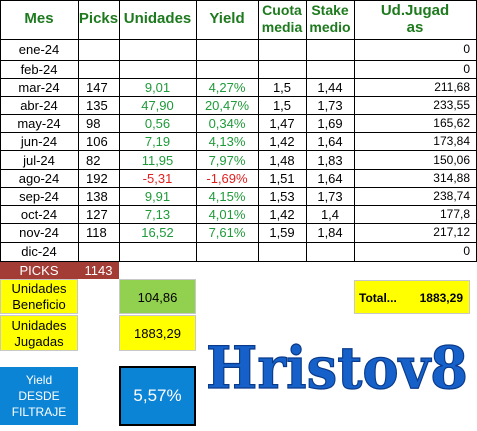  Describe the element at coordinates (39, 214) in the screenshot. I see `cell-mes: oct-24` at that location.